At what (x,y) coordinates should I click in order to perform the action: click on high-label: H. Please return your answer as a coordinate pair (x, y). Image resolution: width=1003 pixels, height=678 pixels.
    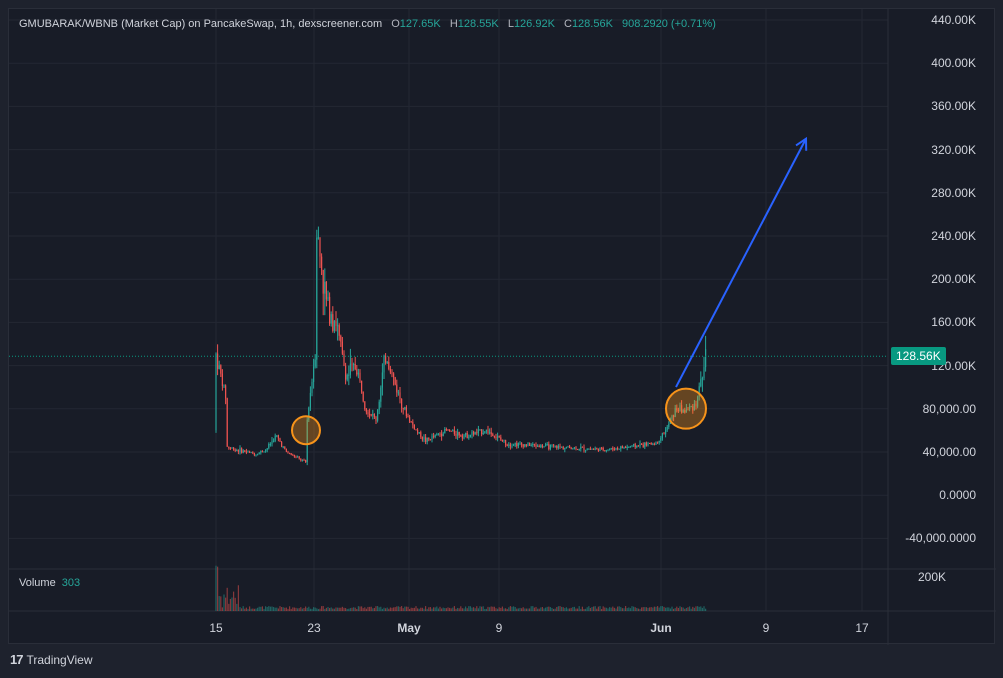
    Looking at the image, I should click on (453, 24).